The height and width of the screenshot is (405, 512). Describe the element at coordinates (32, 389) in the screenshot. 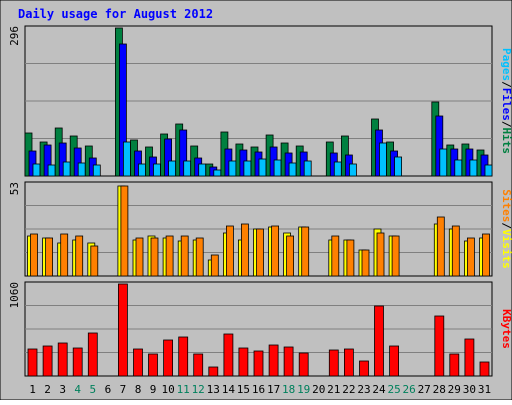

I see `x-tick-label-day-1: 1` at that location.